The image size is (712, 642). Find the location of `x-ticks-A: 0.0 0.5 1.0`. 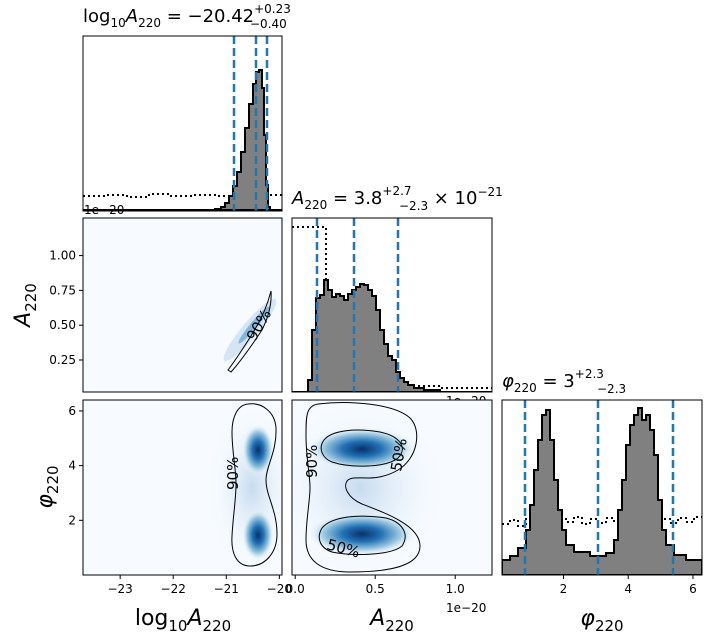

x-ticks-A: 0.0 0.5 1.0 is located at coordinates (375, 585).